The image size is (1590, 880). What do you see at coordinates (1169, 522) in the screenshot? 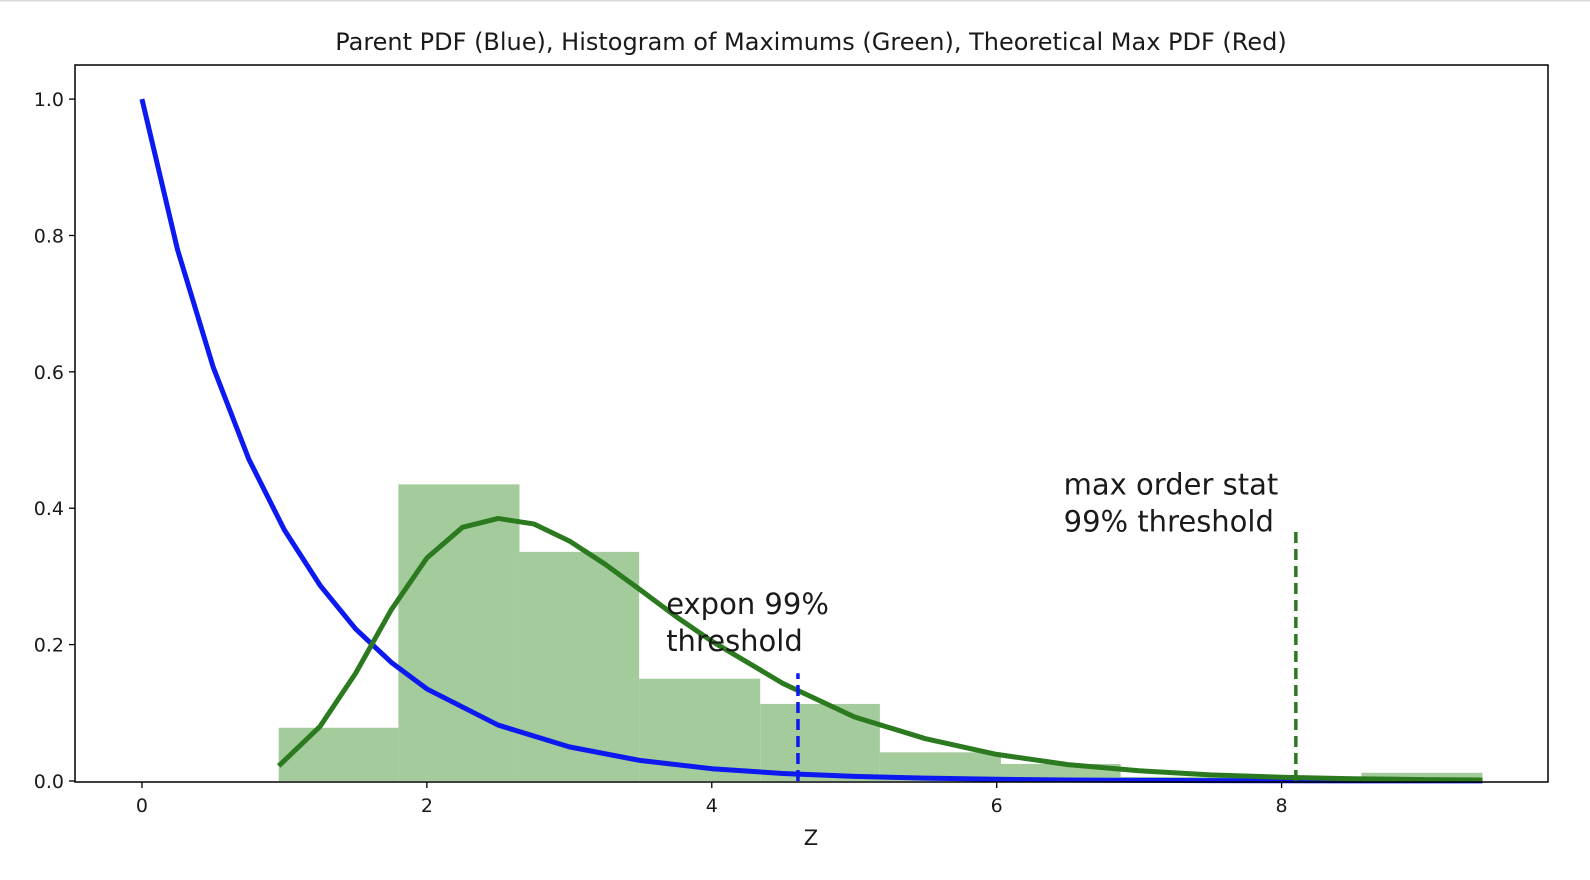
I see `annotation-maxstat-line-2: 99% threshold` at bounding box center [1169, 522].